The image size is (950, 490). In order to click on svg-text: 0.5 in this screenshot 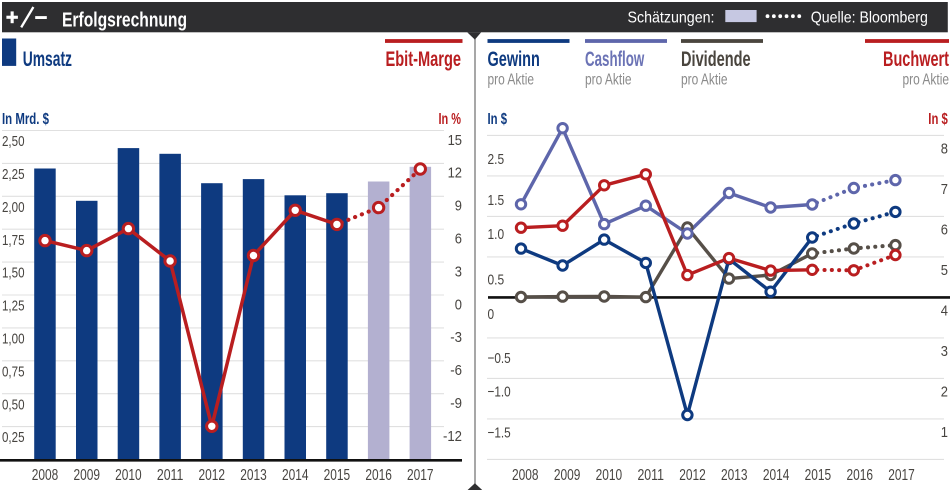, I will do `click(496, 280)`.